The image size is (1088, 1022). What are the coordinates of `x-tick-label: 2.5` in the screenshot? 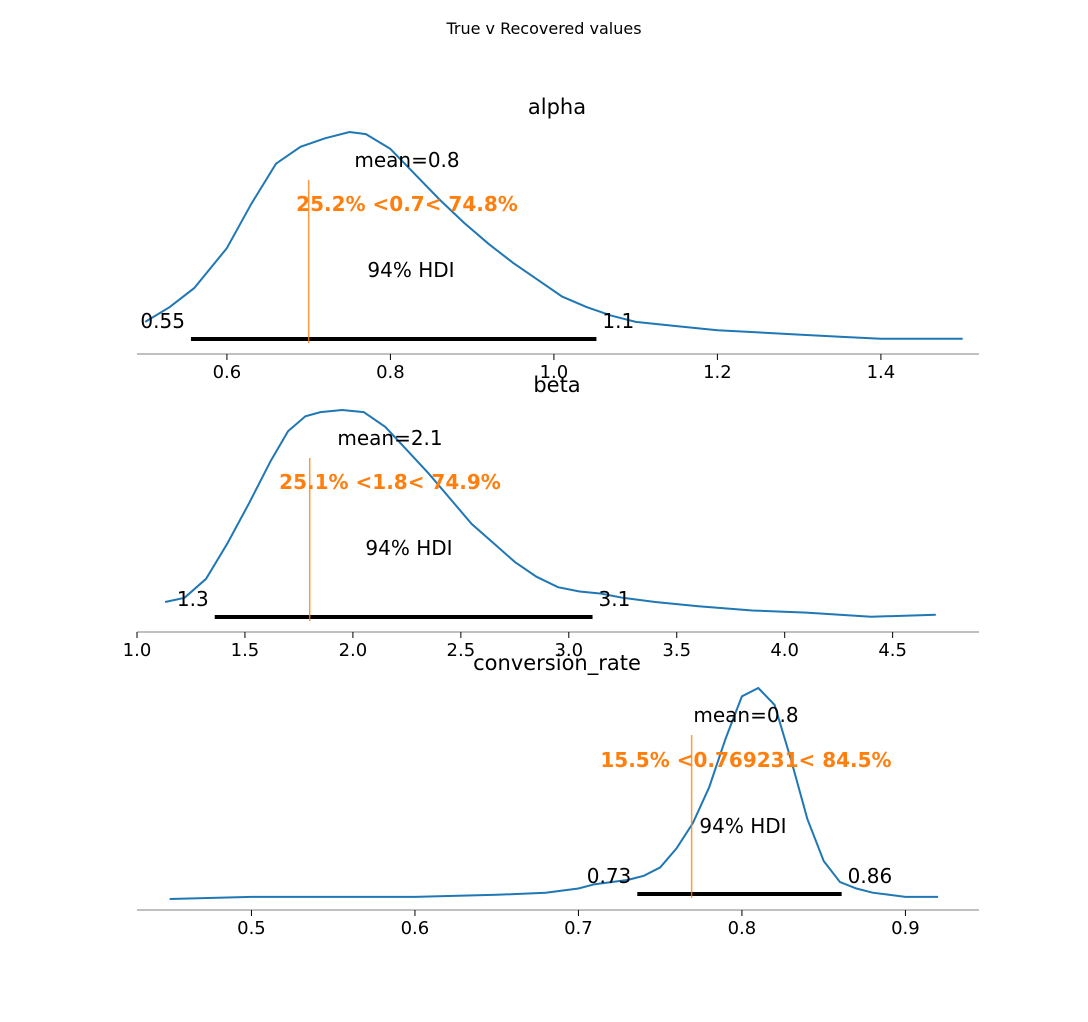 It's located at (461, 650).